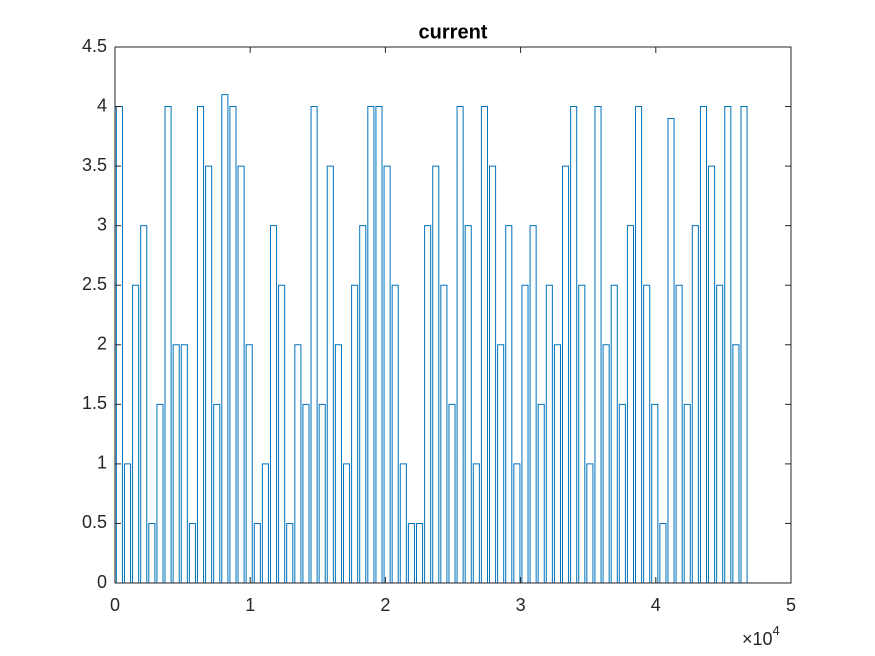 Image resolution: width=875 pixels, height=656 pixels. What do you see at coordinates (791, 605) in the screenshot?
I see `x-tick-label: 5` at bounding box center [791, 605].